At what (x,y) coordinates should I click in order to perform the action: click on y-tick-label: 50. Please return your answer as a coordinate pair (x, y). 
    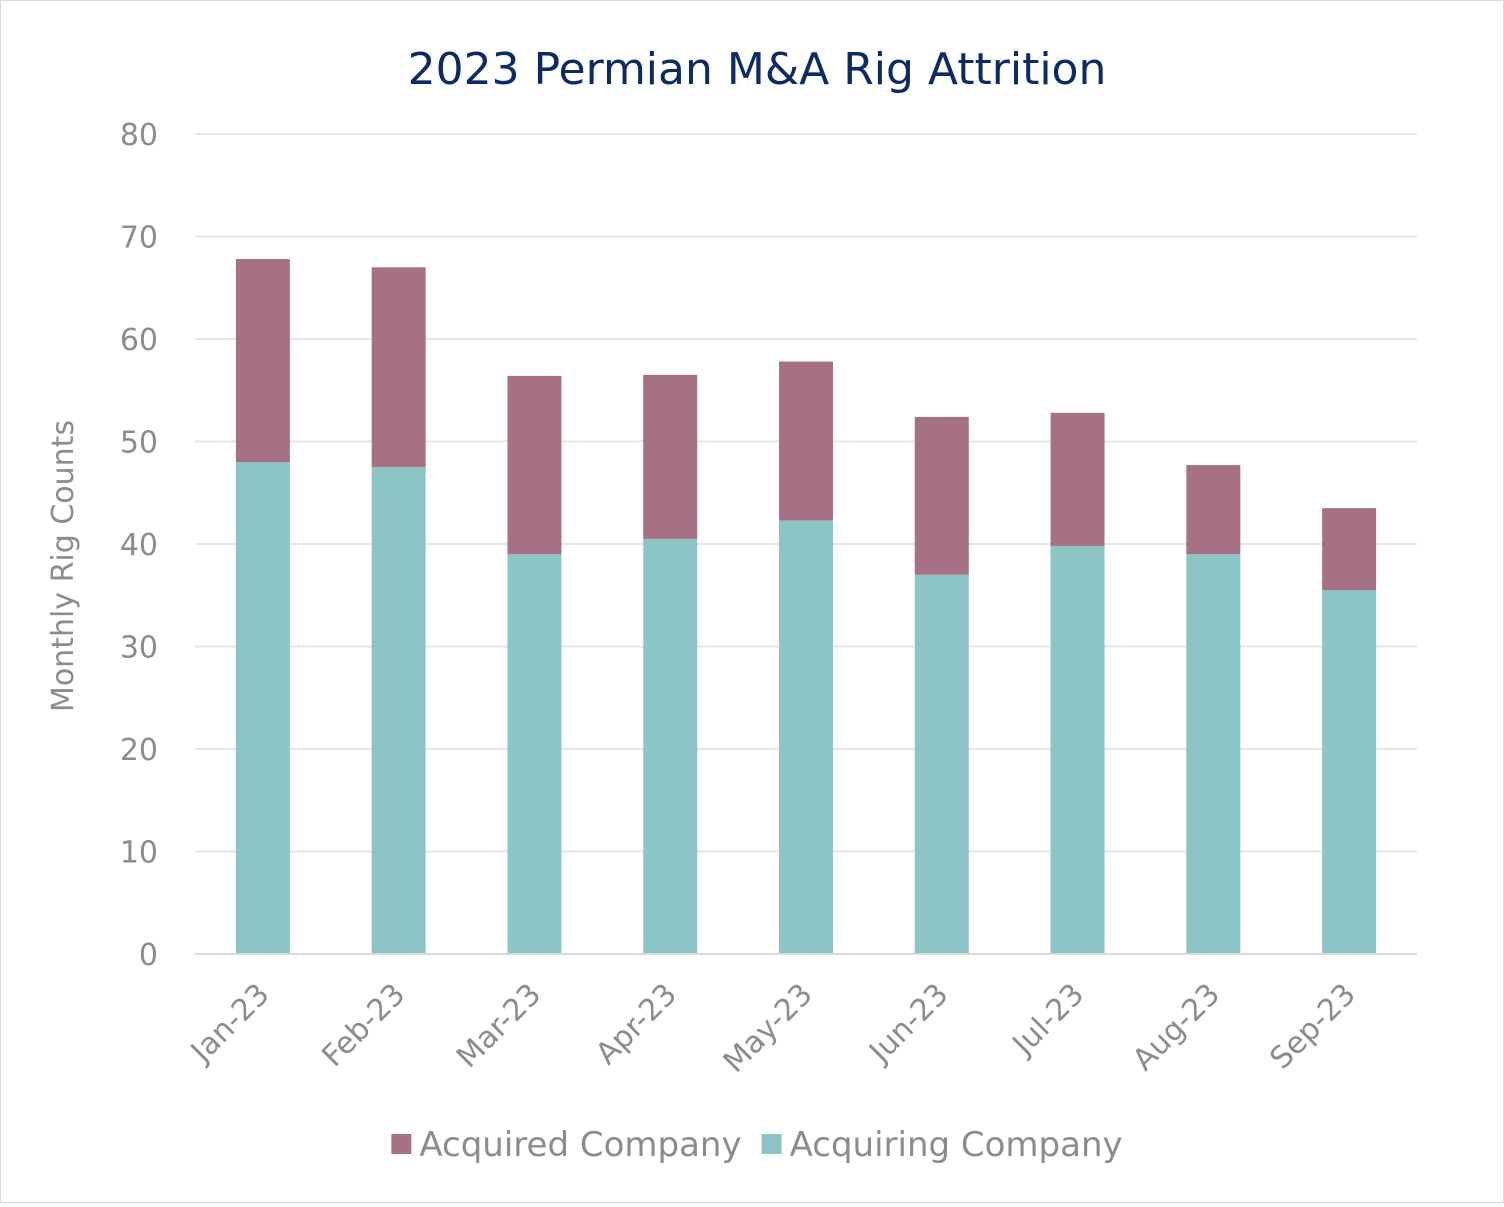
    Looking at the image, I should click on (139, 443).